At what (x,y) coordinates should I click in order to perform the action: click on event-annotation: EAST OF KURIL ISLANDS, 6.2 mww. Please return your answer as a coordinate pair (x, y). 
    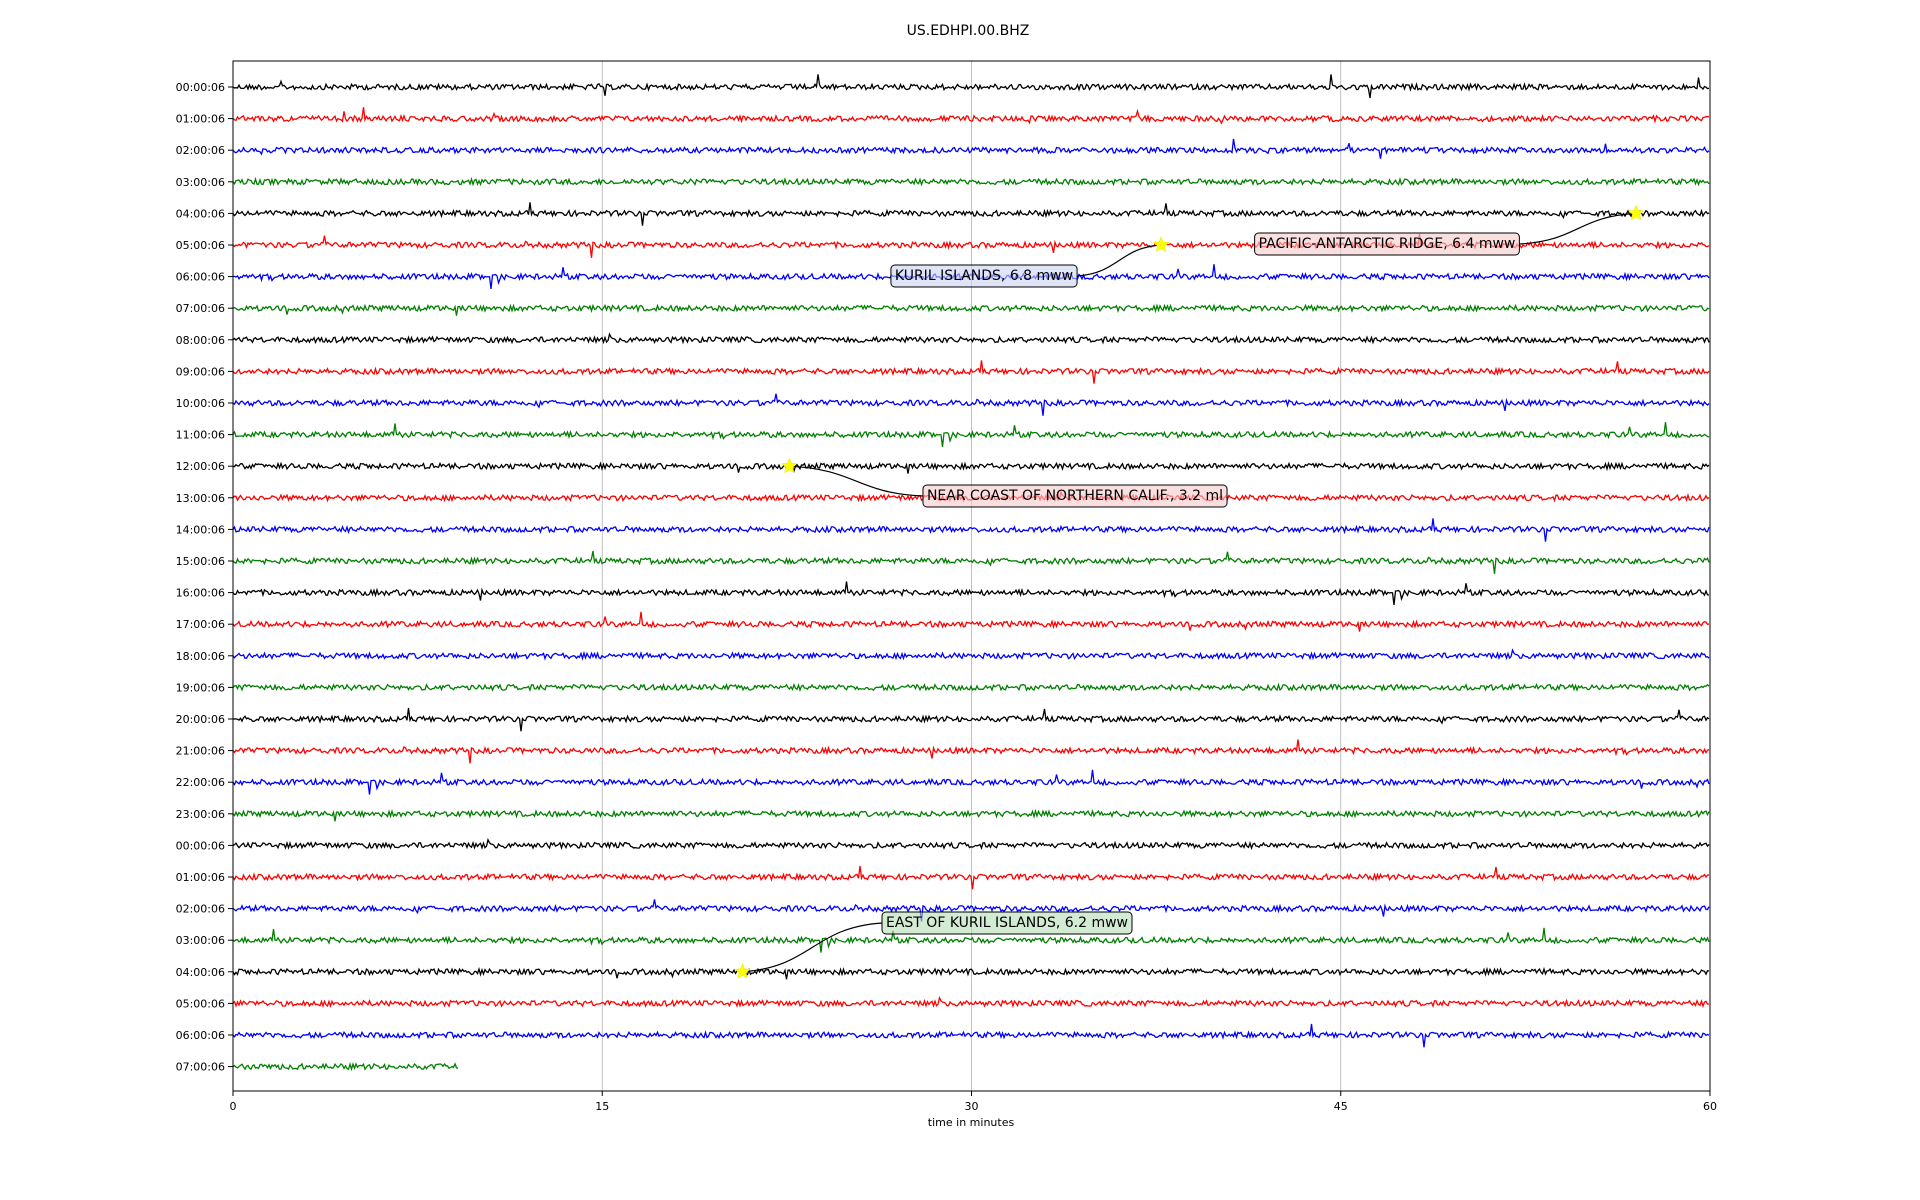
    Looking at the image, I should click on (933, 945).